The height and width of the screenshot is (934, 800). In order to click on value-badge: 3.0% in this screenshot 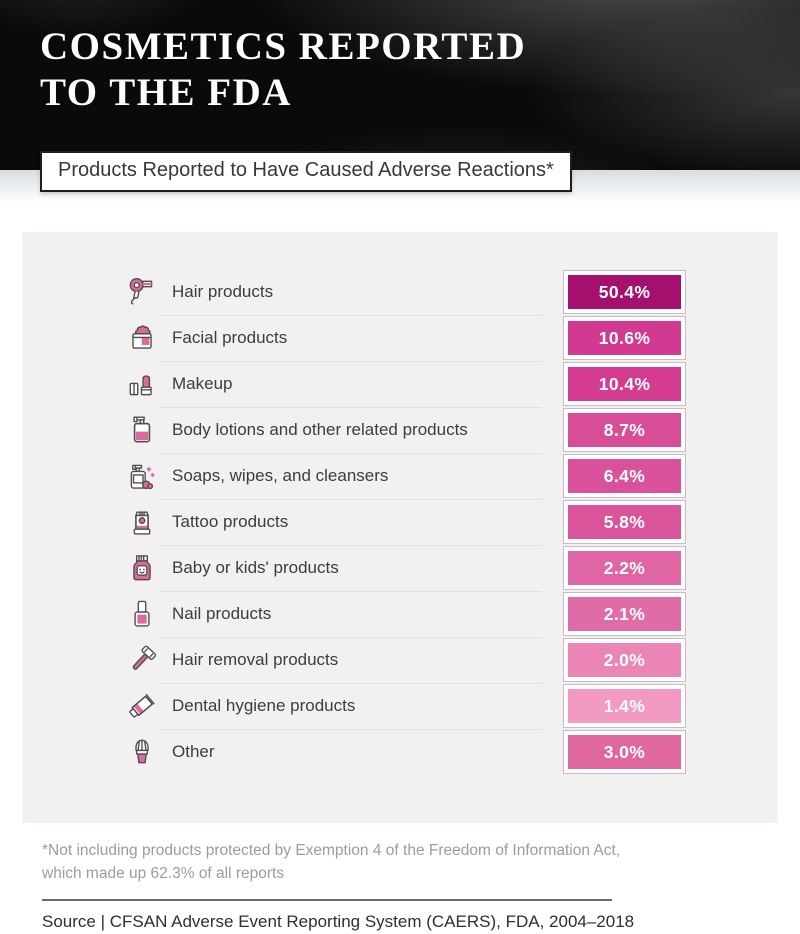, I will do `click(624, 752)`.